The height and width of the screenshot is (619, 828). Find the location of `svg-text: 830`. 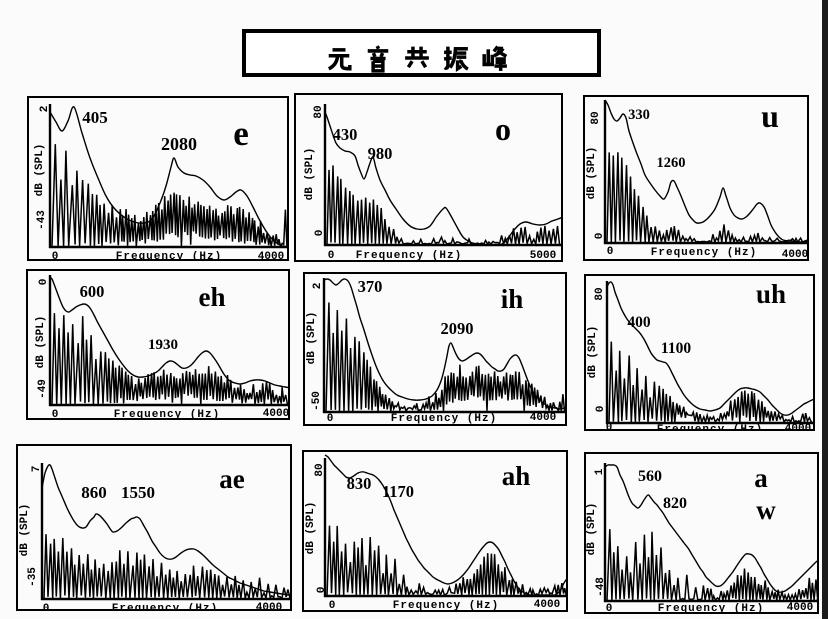

svg-text: 830 is located at coordinates (359, 483).